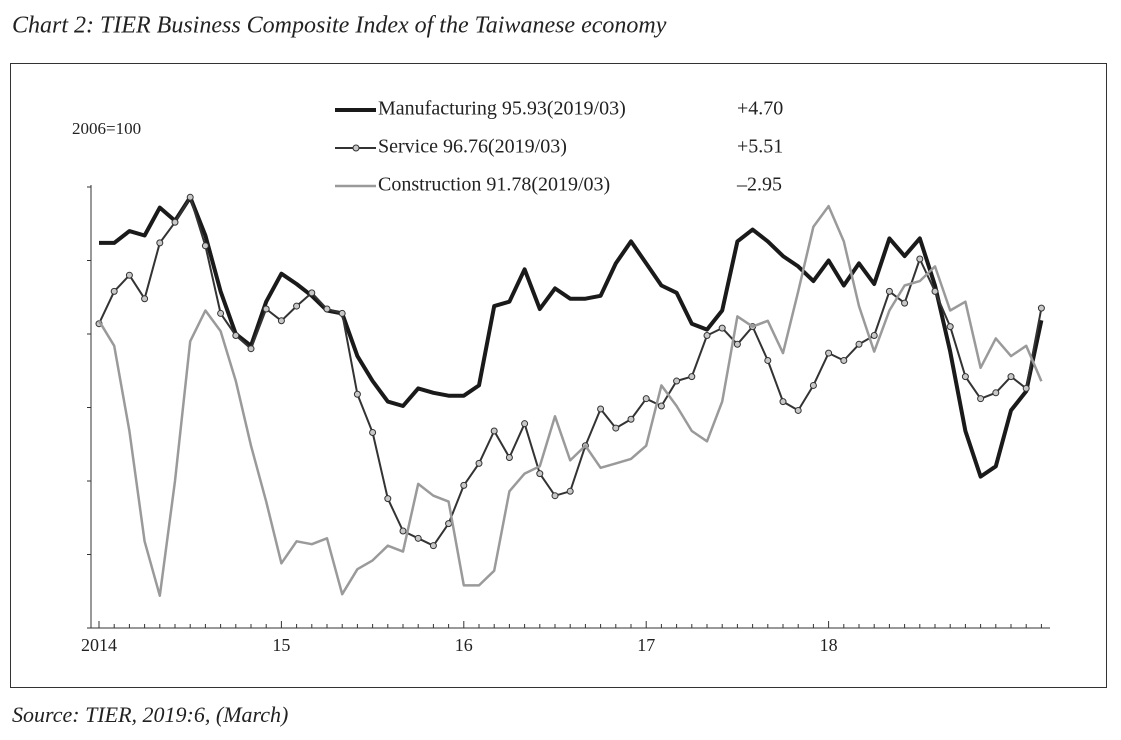 The height and width of the screenshot is (740, 1121). I want to click on x-tick-label: 17, so click(646, 645).